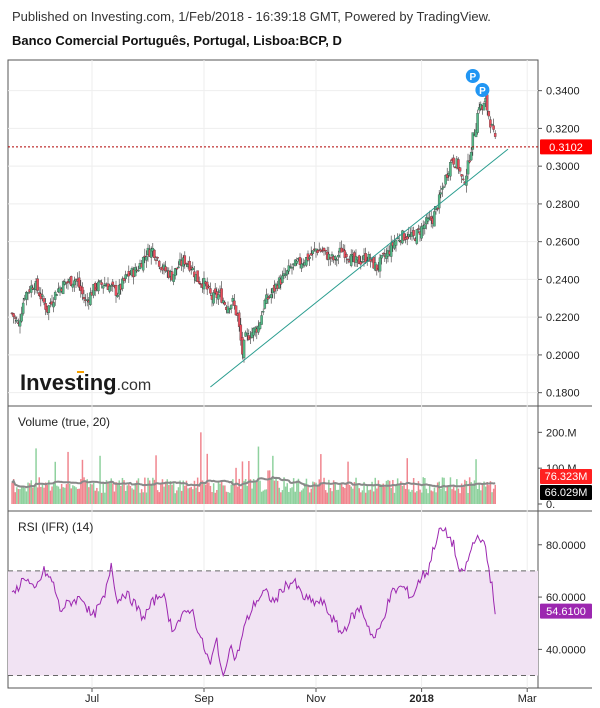 The image size is (600, 708). I want to click on rsi-tick-label: 60.0000, so click(566, 598).